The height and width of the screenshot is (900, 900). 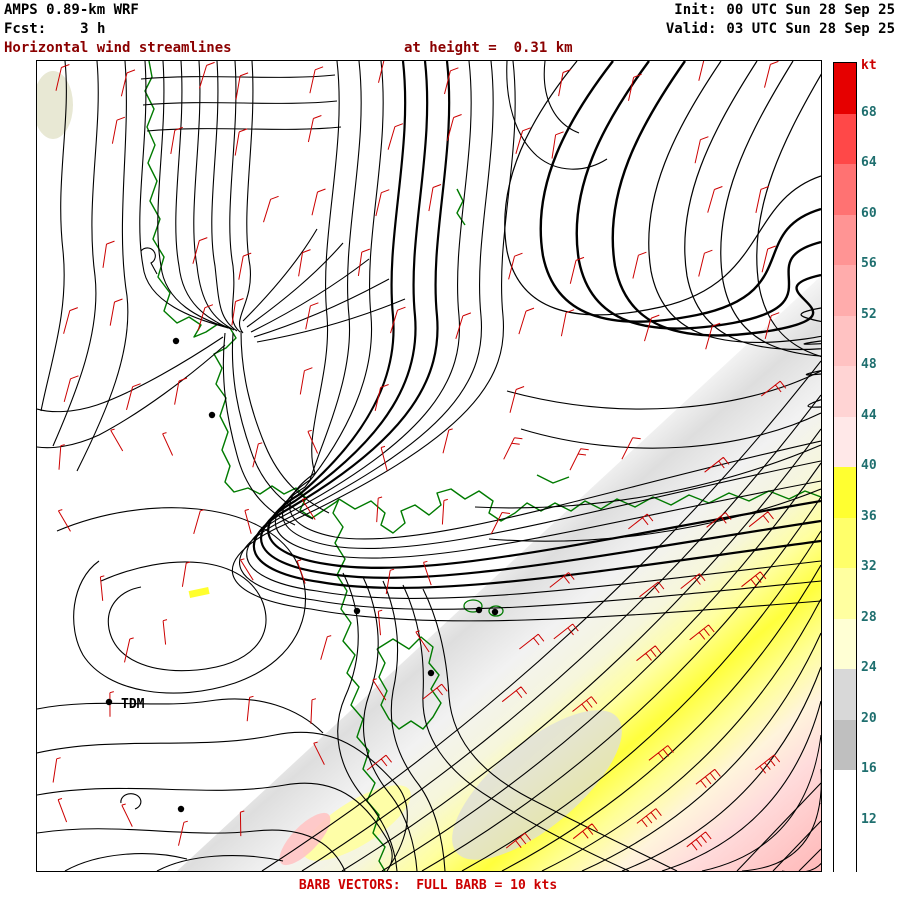 I want to click on station-label: TDM, so click(x=133, y=704).